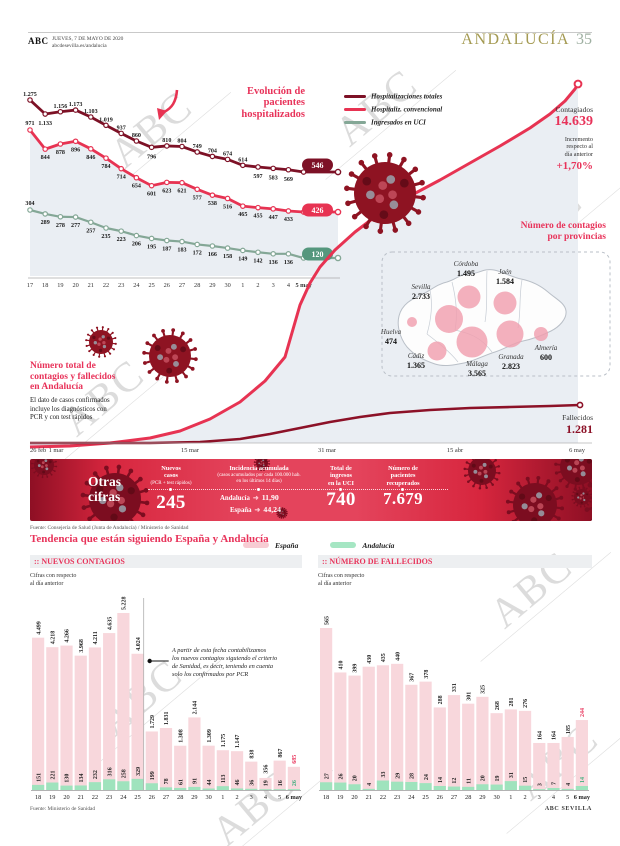 This screenshot has width=620, height=846. I want to click on andalucia-bar-label: 61, so click(181, 782).